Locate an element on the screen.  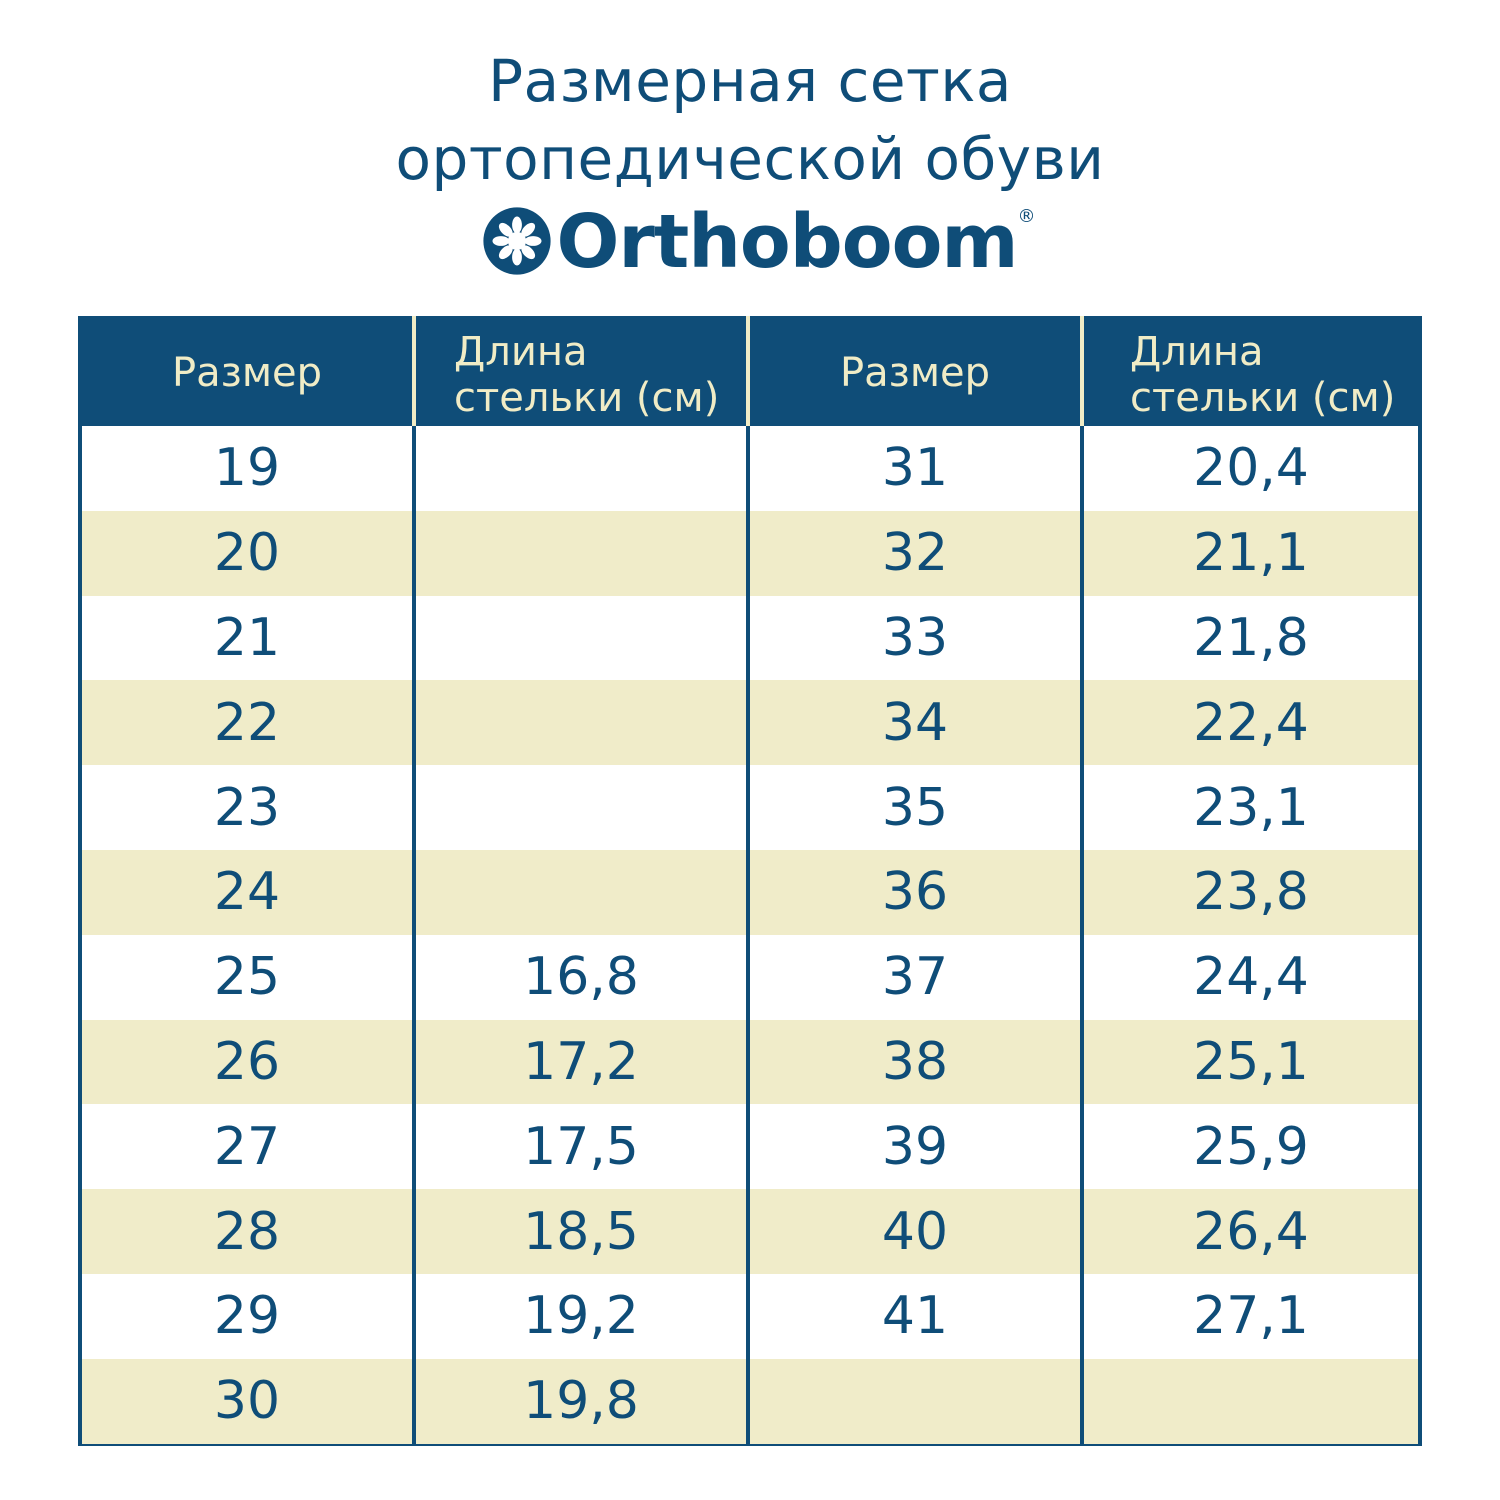
table-cell: 39 is located at coordinates (915, 1147).